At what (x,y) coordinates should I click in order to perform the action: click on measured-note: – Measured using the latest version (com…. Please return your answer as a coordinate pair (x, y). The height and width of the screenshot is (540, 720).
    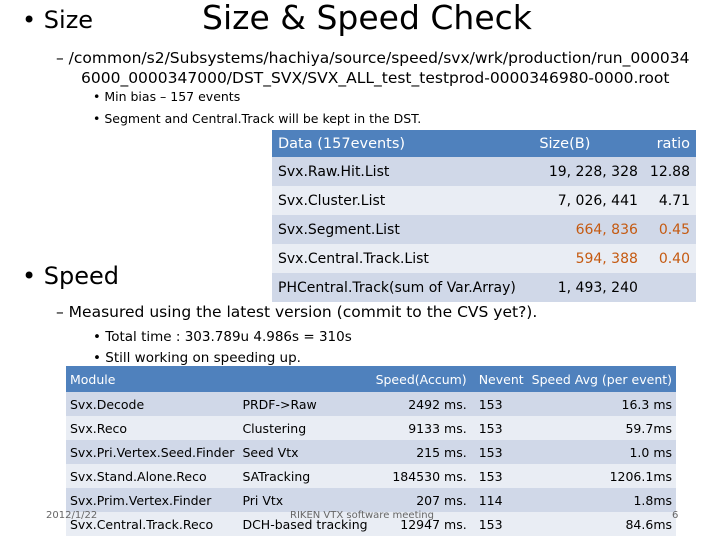
    Looking at the image, I should click on (297, 312).